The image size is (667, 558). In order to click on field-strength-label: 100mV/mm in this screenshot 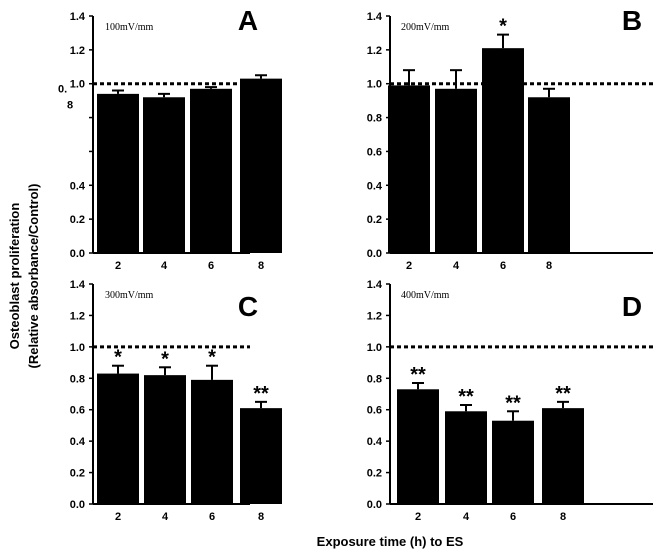, I will do `click(129, 27)`.